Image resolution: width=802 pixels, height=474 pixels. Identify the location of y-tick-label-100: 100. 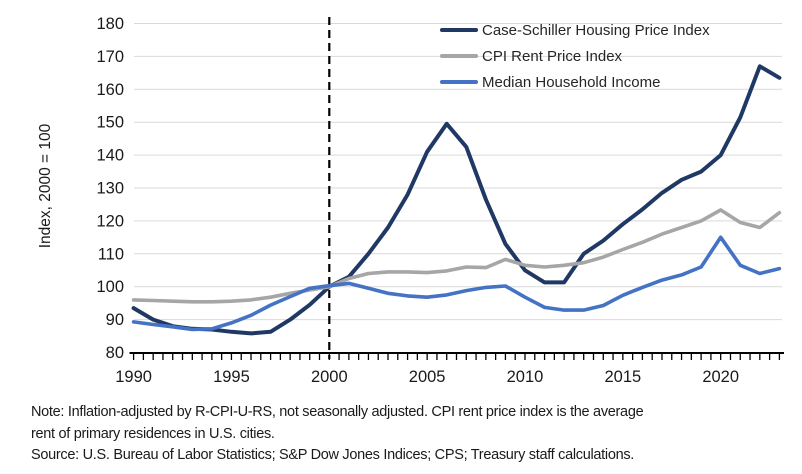
(110, 287).